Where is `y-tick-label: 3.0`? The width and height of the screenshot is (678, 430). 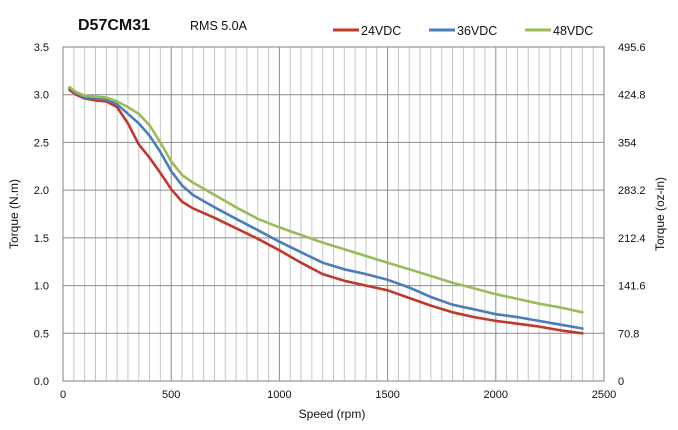
y-tick-label: 3.0 is located at coordinates (41, 96).